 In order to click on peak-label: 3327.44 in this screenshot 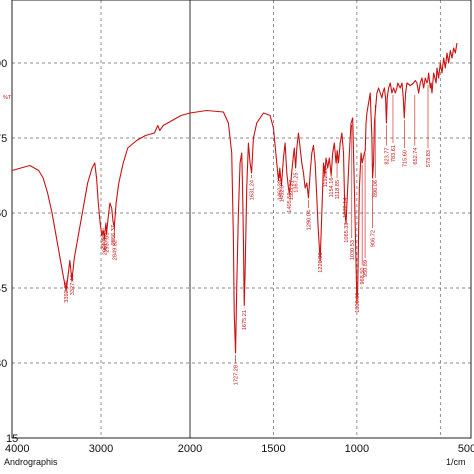, I will do `click(73, 285)`.